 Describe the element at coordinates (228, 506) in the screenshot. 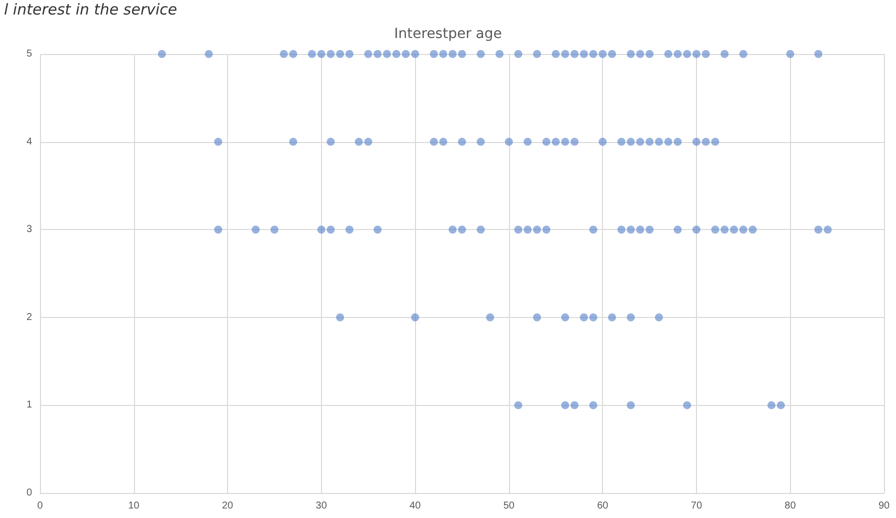

I see `x-tick-label: 20` at that location.